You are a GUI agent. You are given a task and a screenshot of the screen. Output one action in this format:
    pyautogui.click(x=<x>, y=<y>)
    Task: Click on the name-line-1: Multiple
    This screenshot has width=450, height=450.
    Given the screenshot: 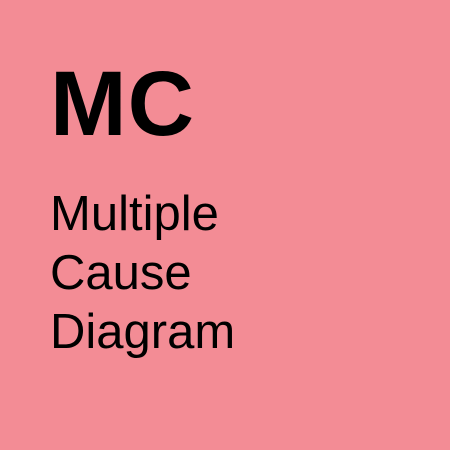 What is the action you would take?
    pyautogui.click(x=134, y=214)
    